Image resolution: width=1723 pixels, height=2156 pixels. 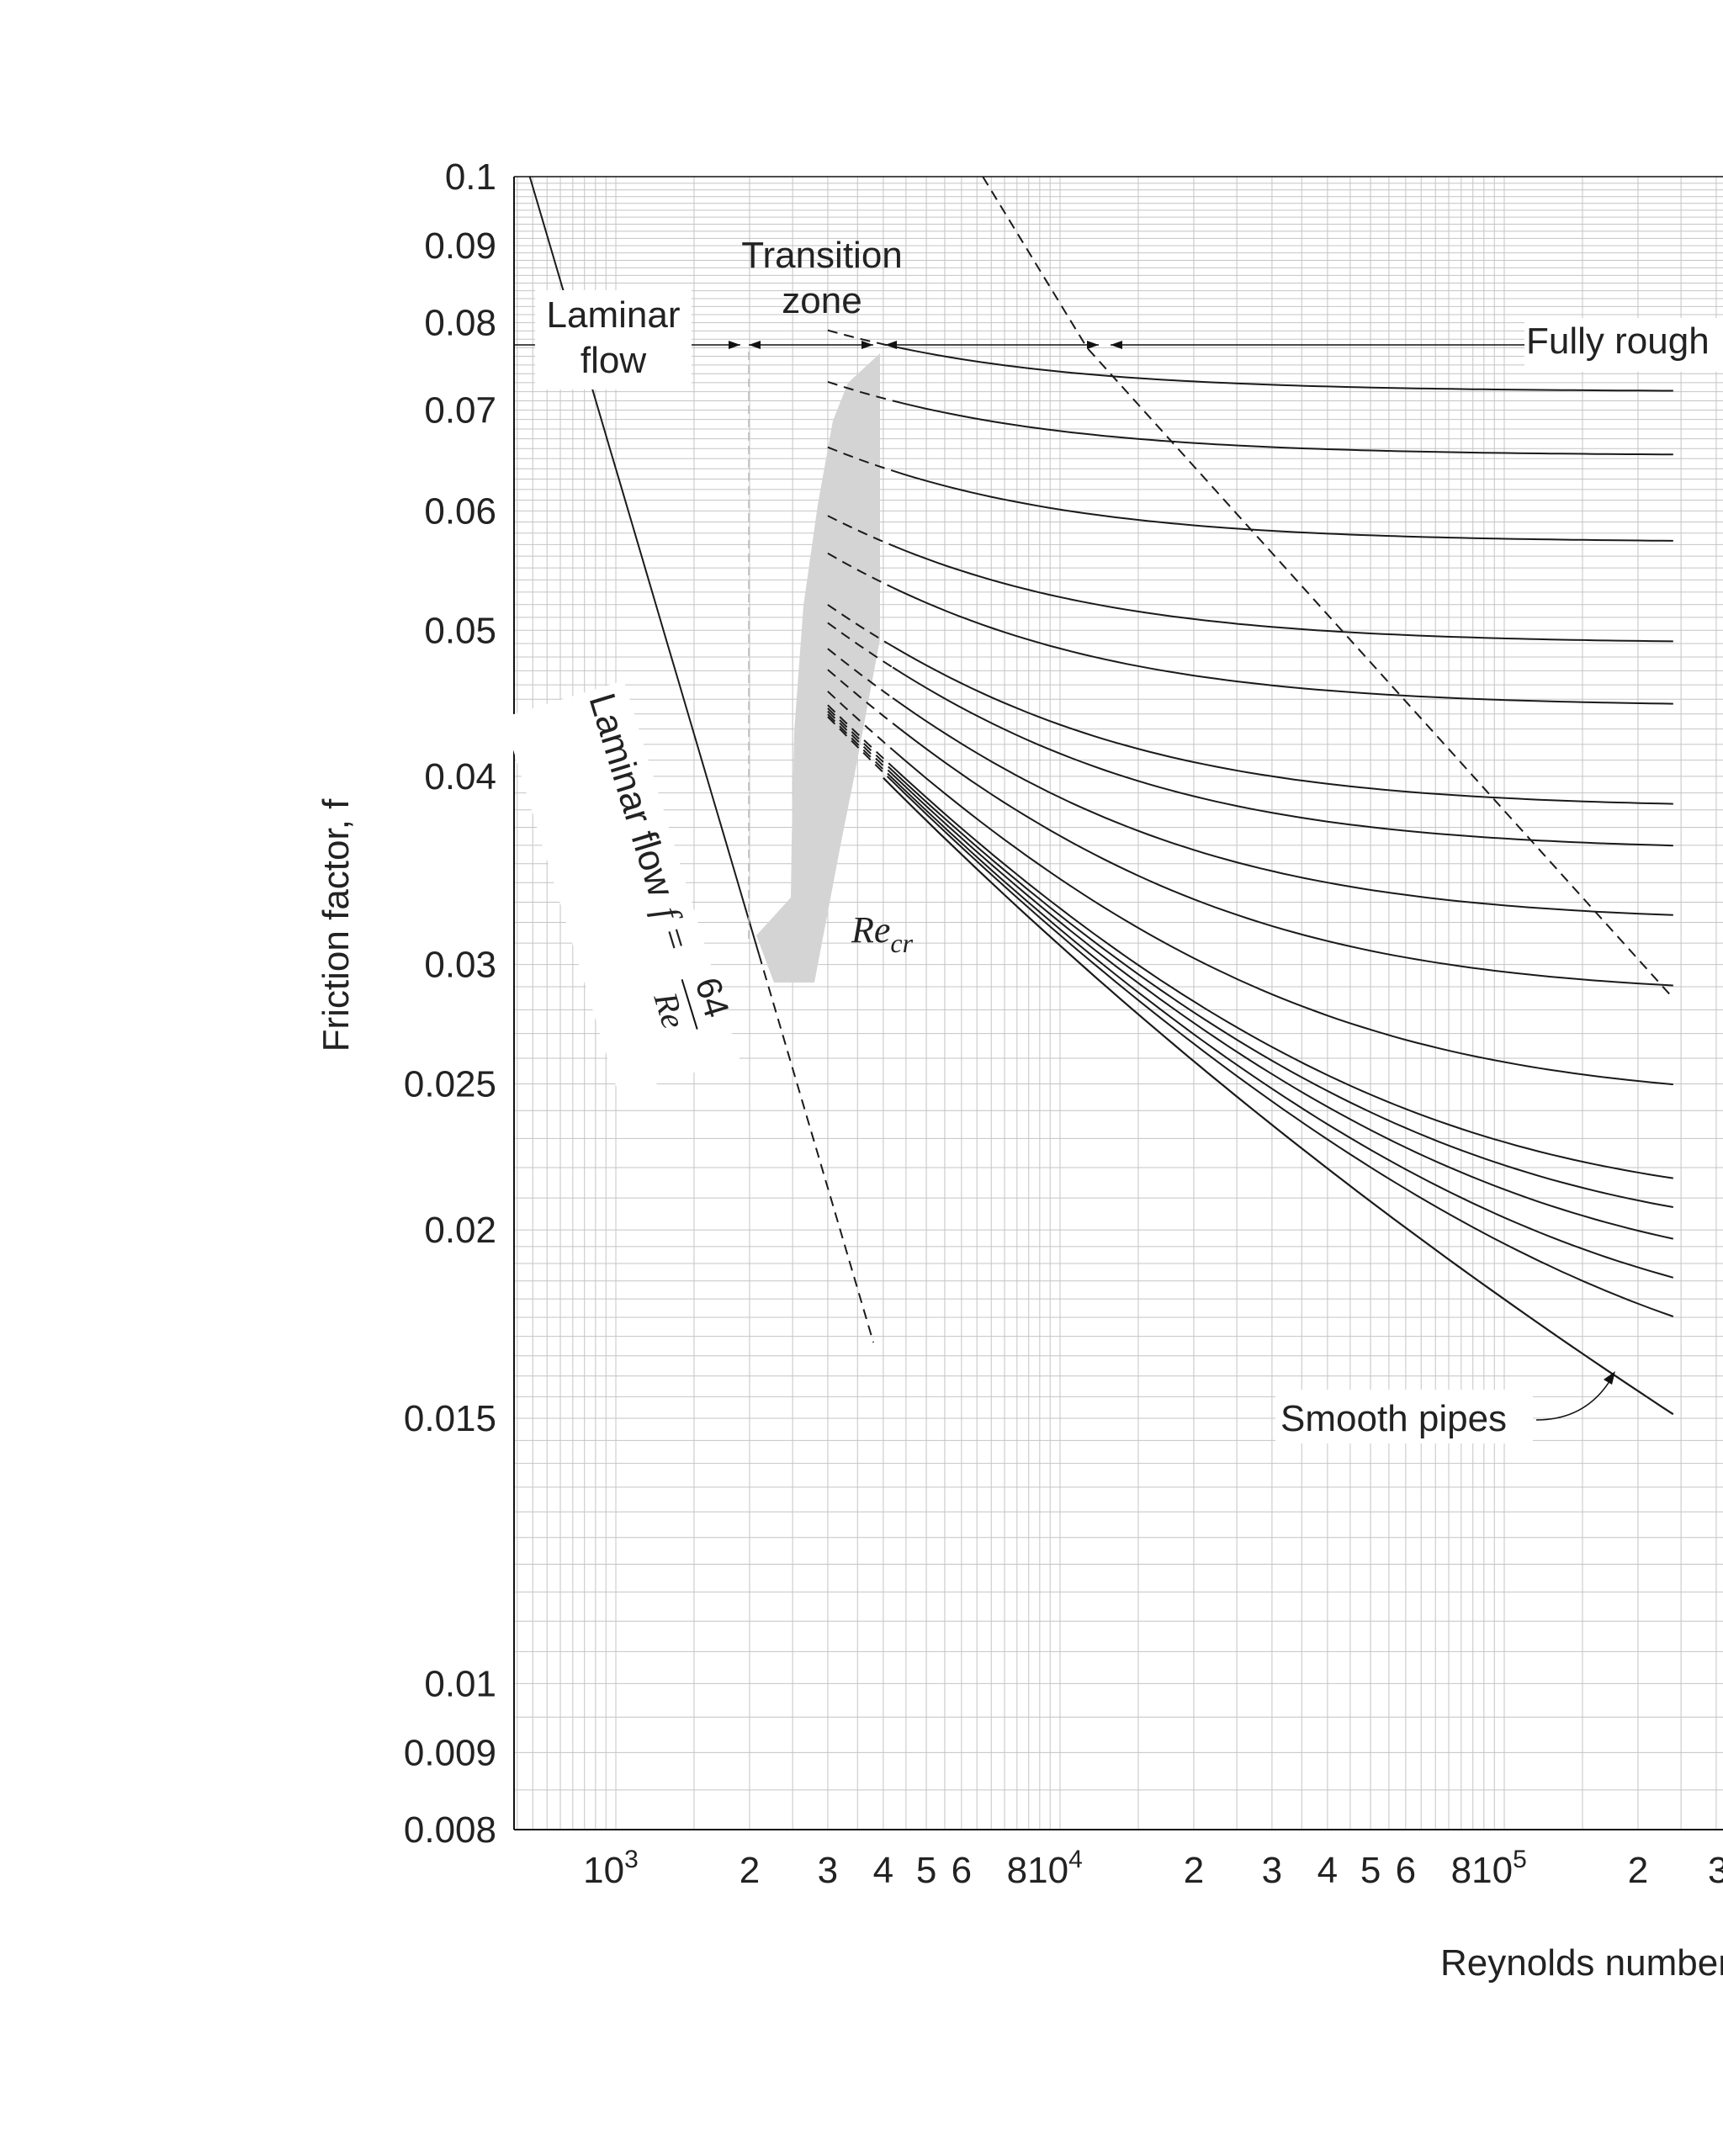 What do you see at coordinates (450, 1418) in the screenshot?
I see `y-tick-label: 0.015` at bounding box center [450, 1418].